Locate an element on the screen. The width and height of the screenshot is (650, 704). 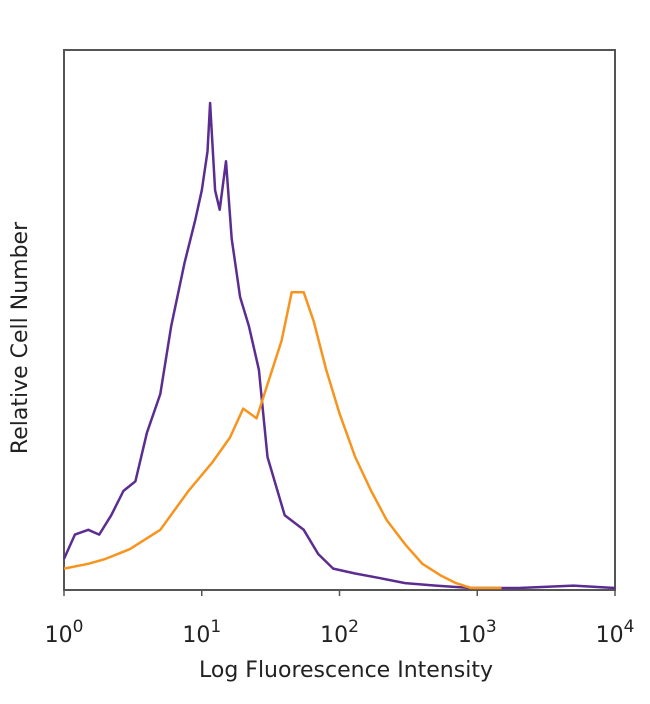
x-tick-label-1: 10¹ is located at coordinates (201, 632).